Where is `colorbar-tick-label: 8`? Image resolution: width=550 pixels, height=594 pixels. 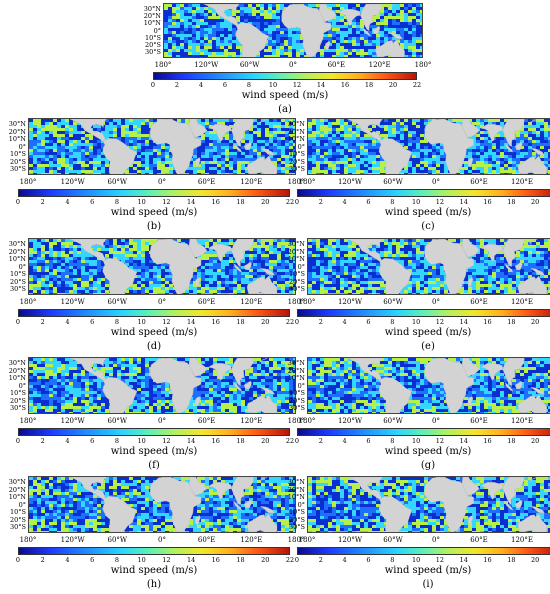 colorbar-tick-label: 8 is located at coordinates (249, 85).